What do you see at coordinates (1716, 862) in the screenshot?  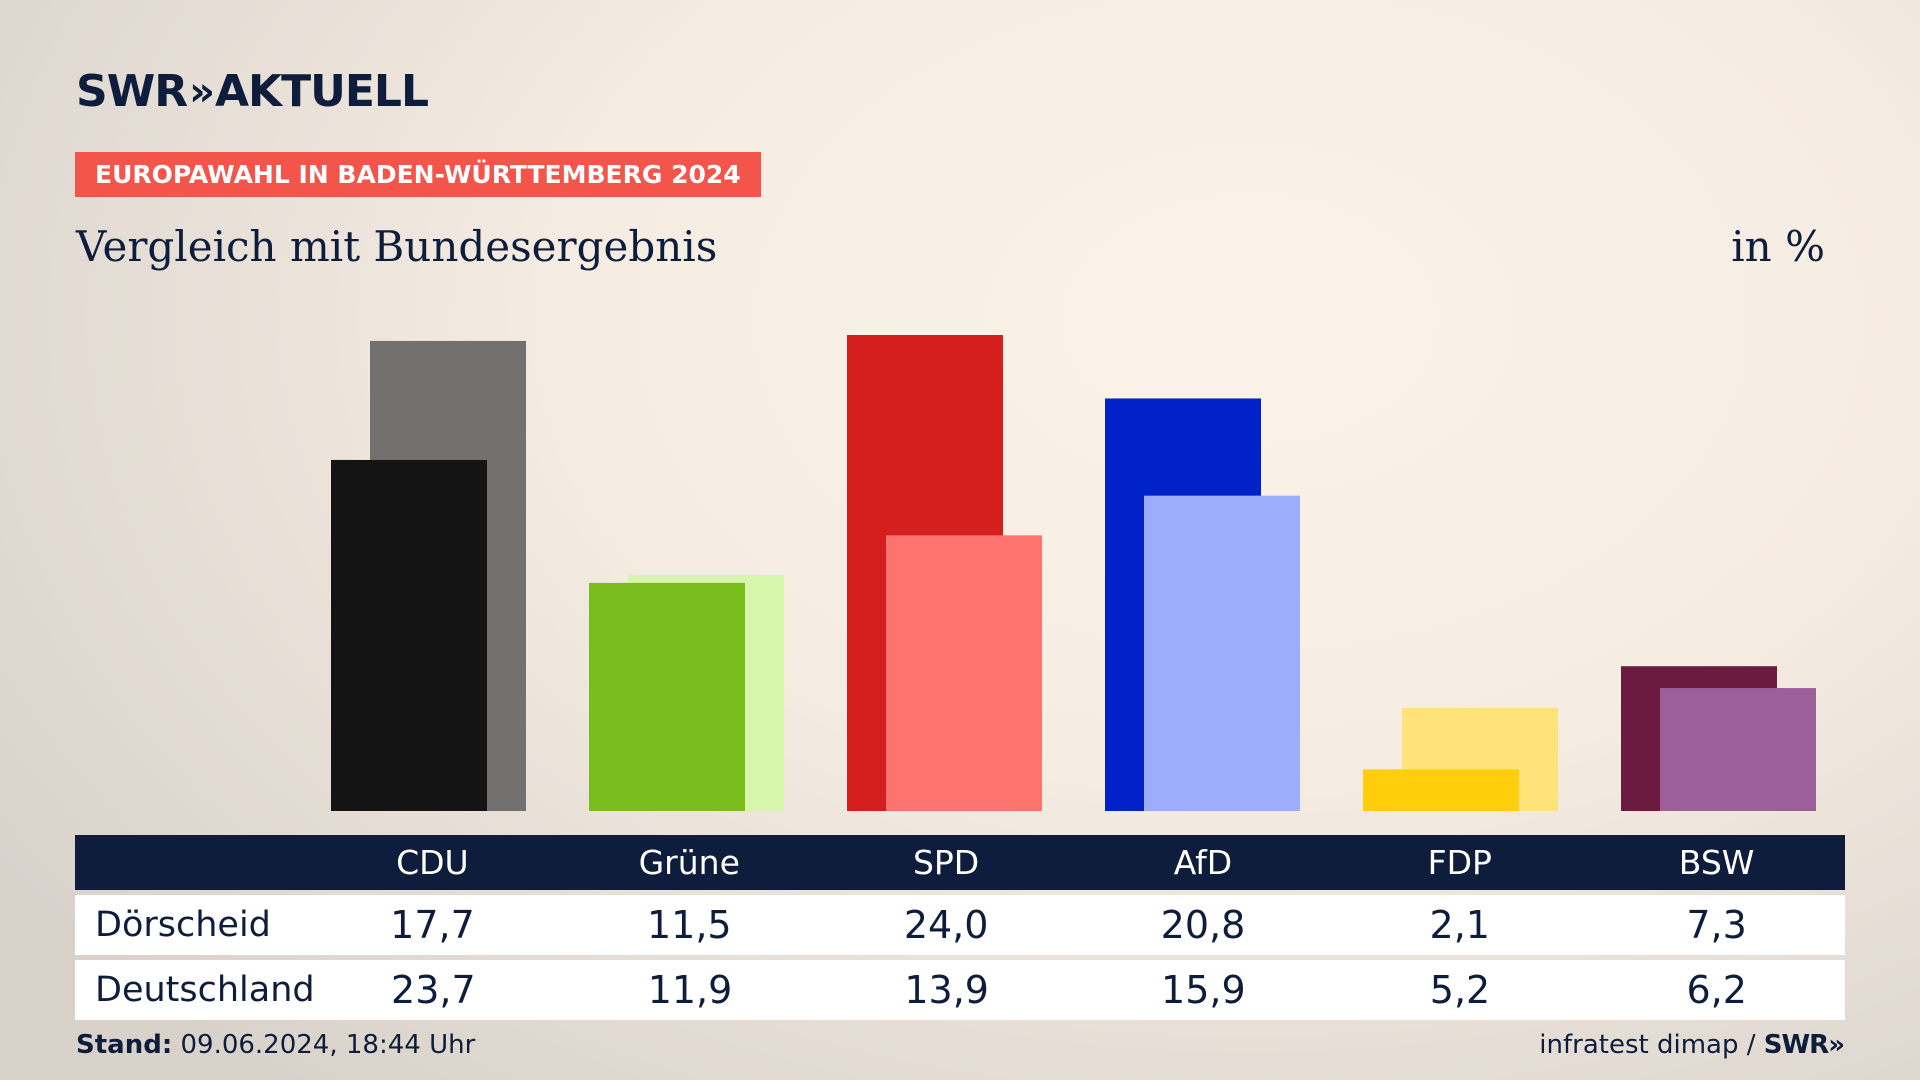 I see `header-party: BSW` at bounding box center [1716, 862].